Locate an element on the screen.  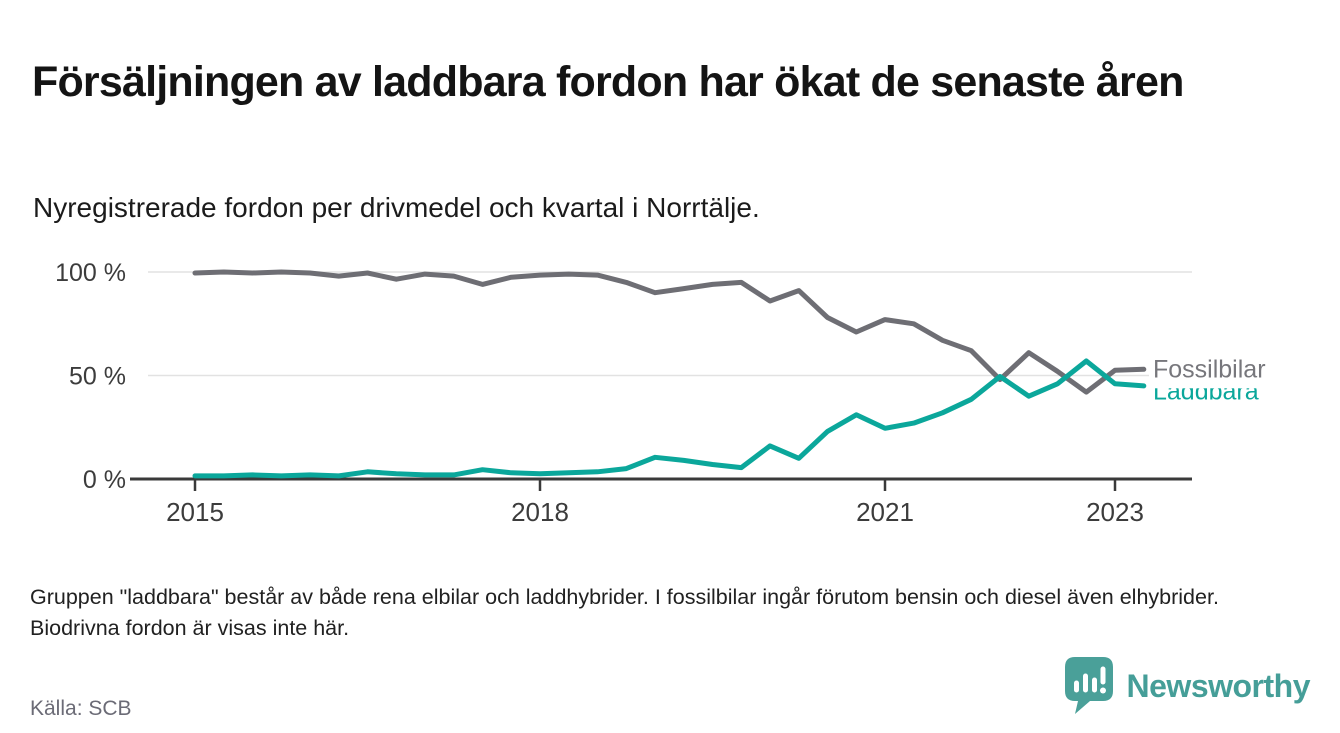
line-laddbara is located at coordinates (669, 418).